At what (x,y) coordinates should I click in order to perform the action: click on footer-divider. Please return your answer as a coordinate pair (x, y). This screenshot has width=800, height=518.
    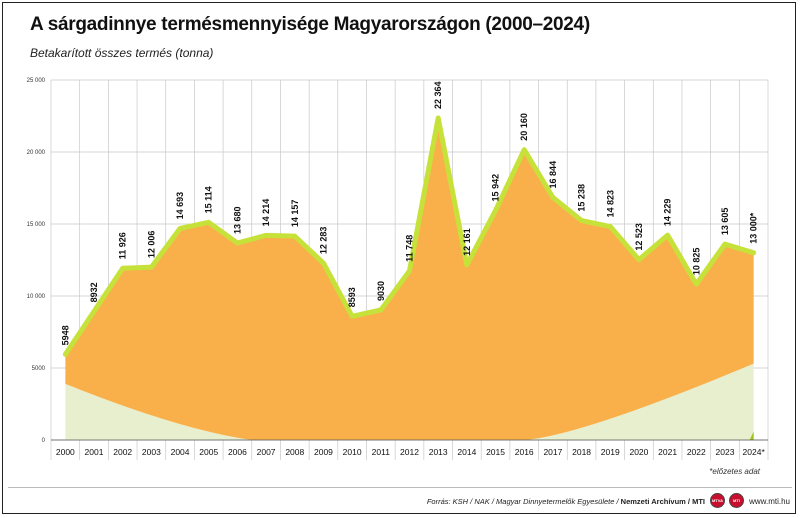
    Looking at the image, I should click on (400, 487).